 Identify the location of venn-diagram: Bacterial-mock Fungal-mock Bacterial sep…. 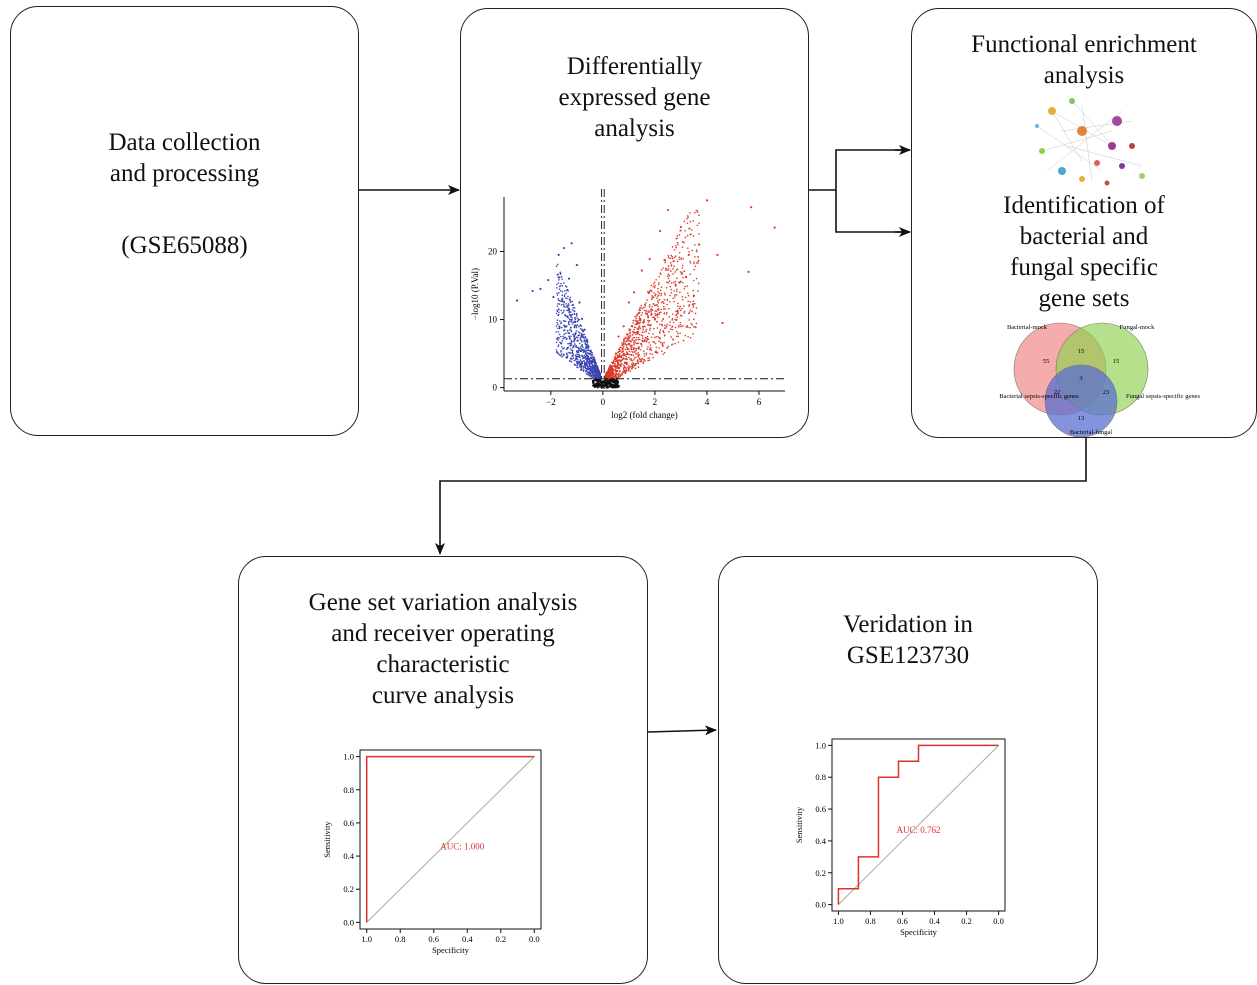
(1099, 379).